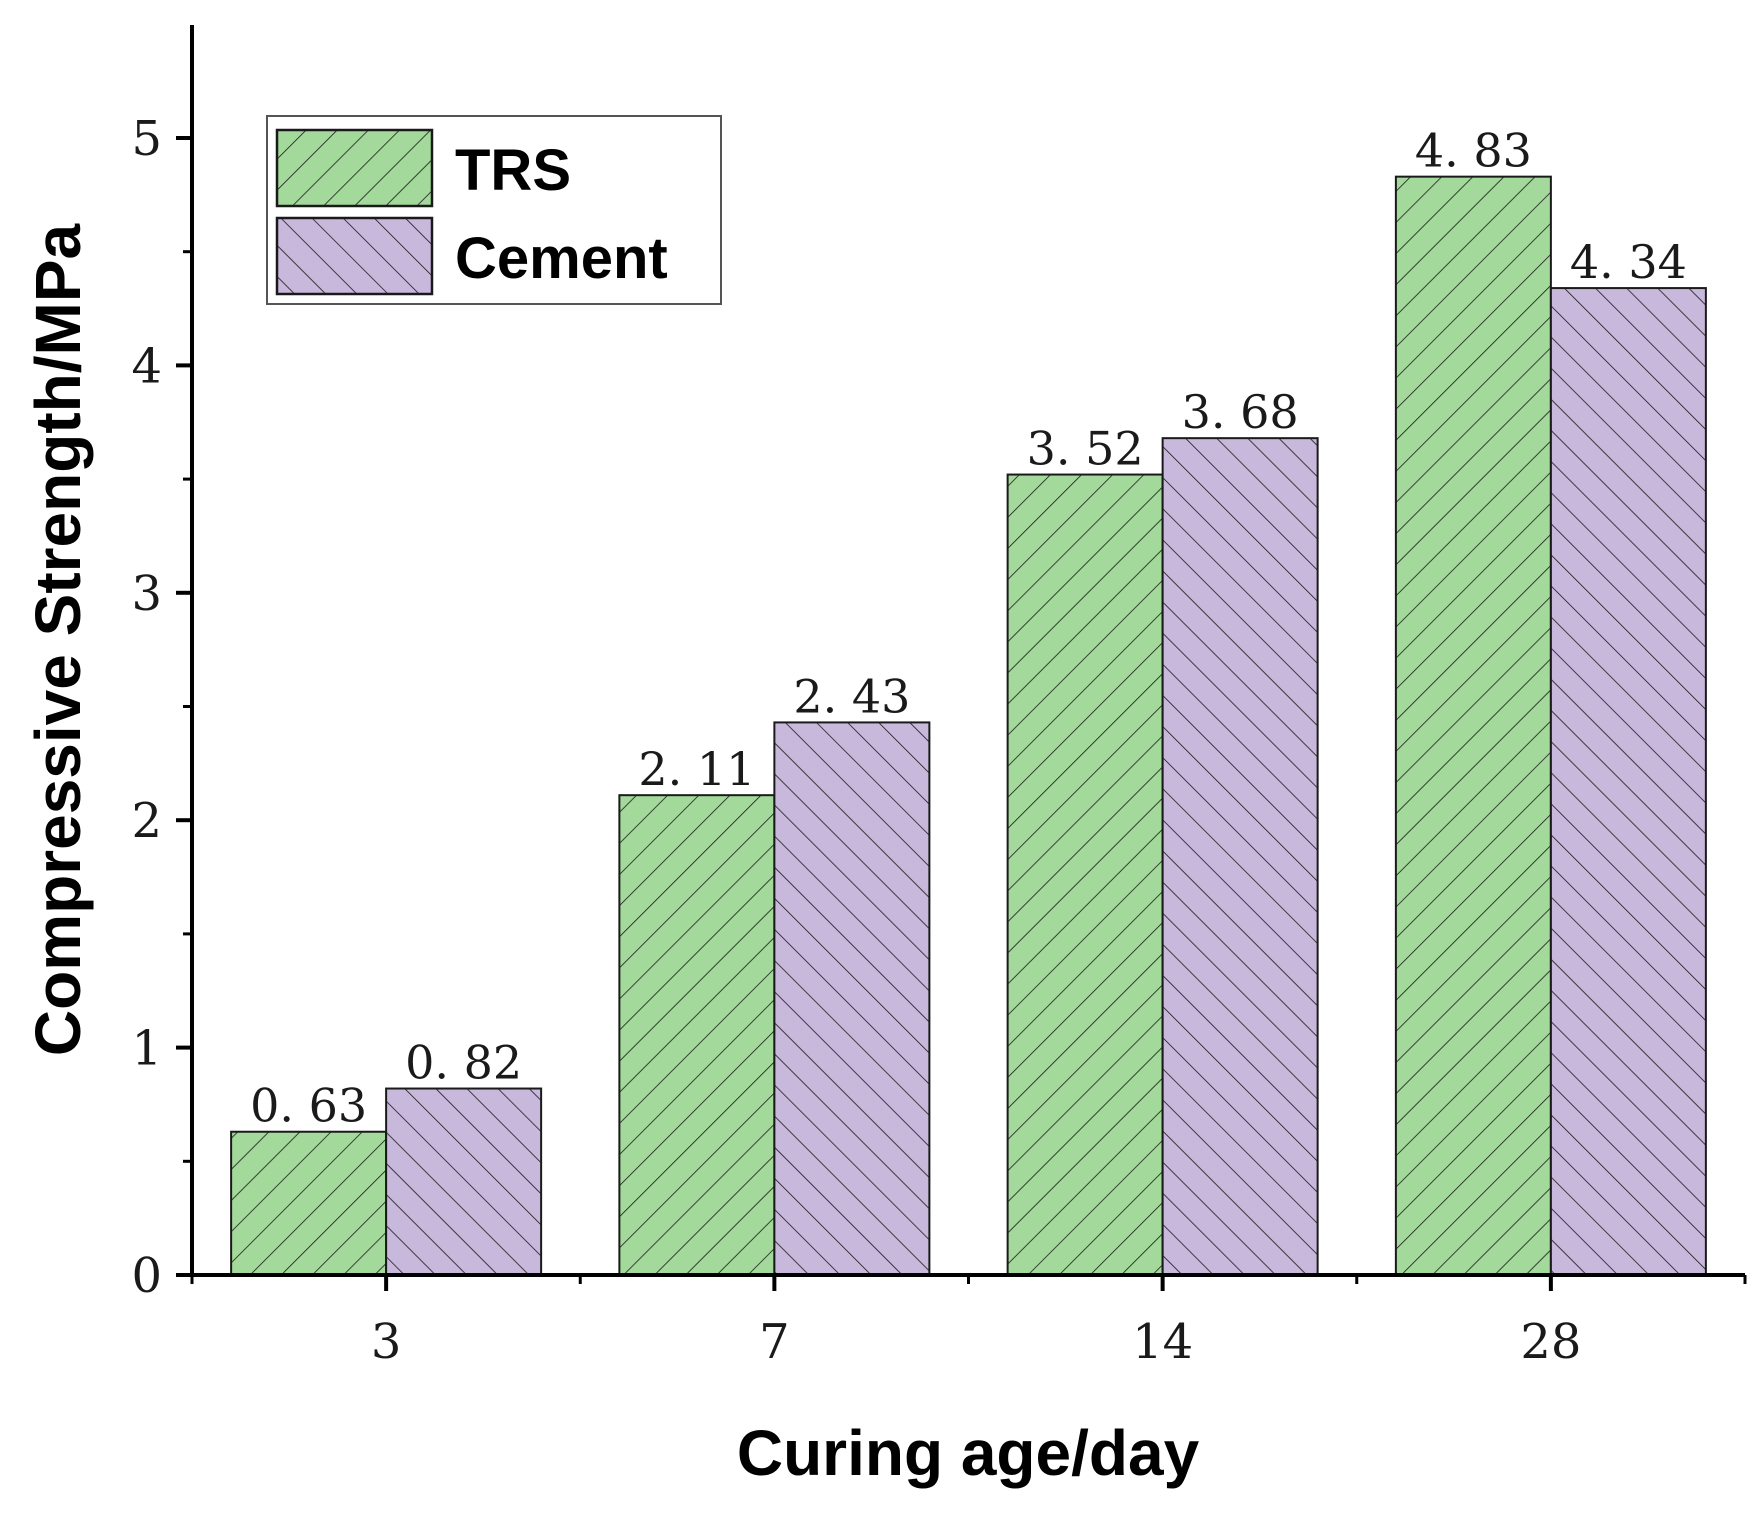 The height and width of the screenshot is (1520, 1760). I want to click on y-axis-title: Compressive Strength/MPa, so click(58, 639).